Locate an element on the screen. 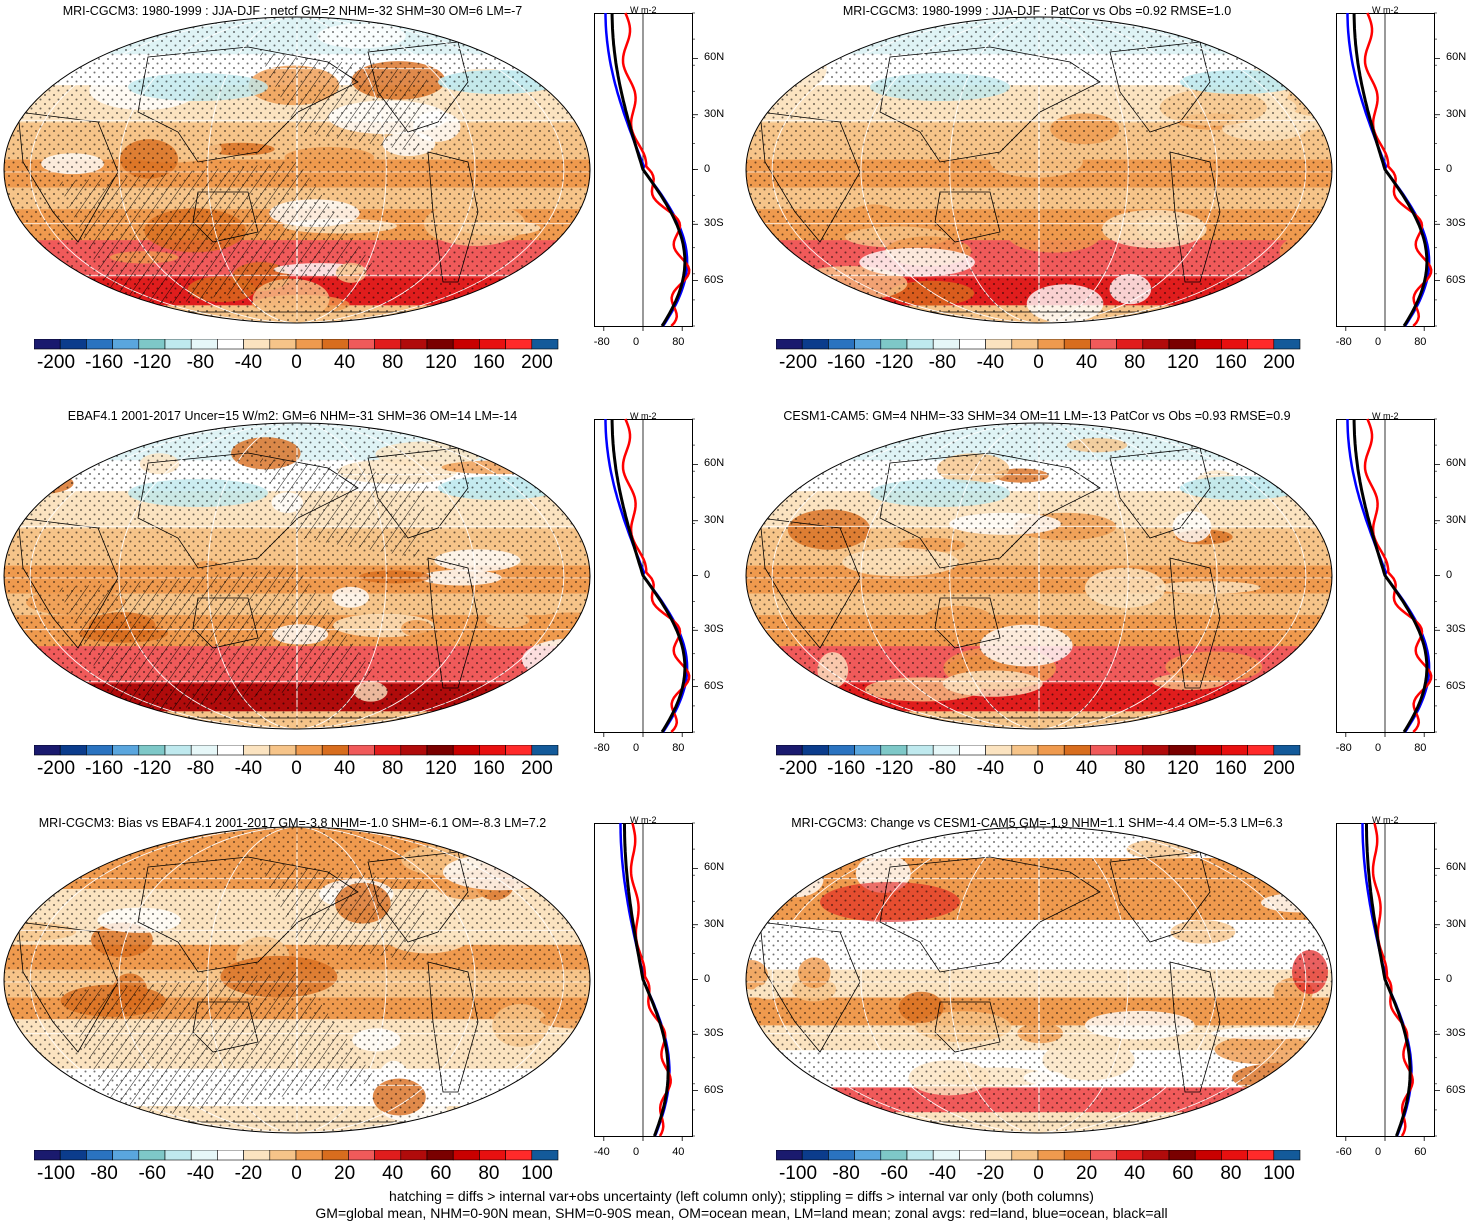  colorbar-tick-label: -60 is located at coordinates (152, 1173).